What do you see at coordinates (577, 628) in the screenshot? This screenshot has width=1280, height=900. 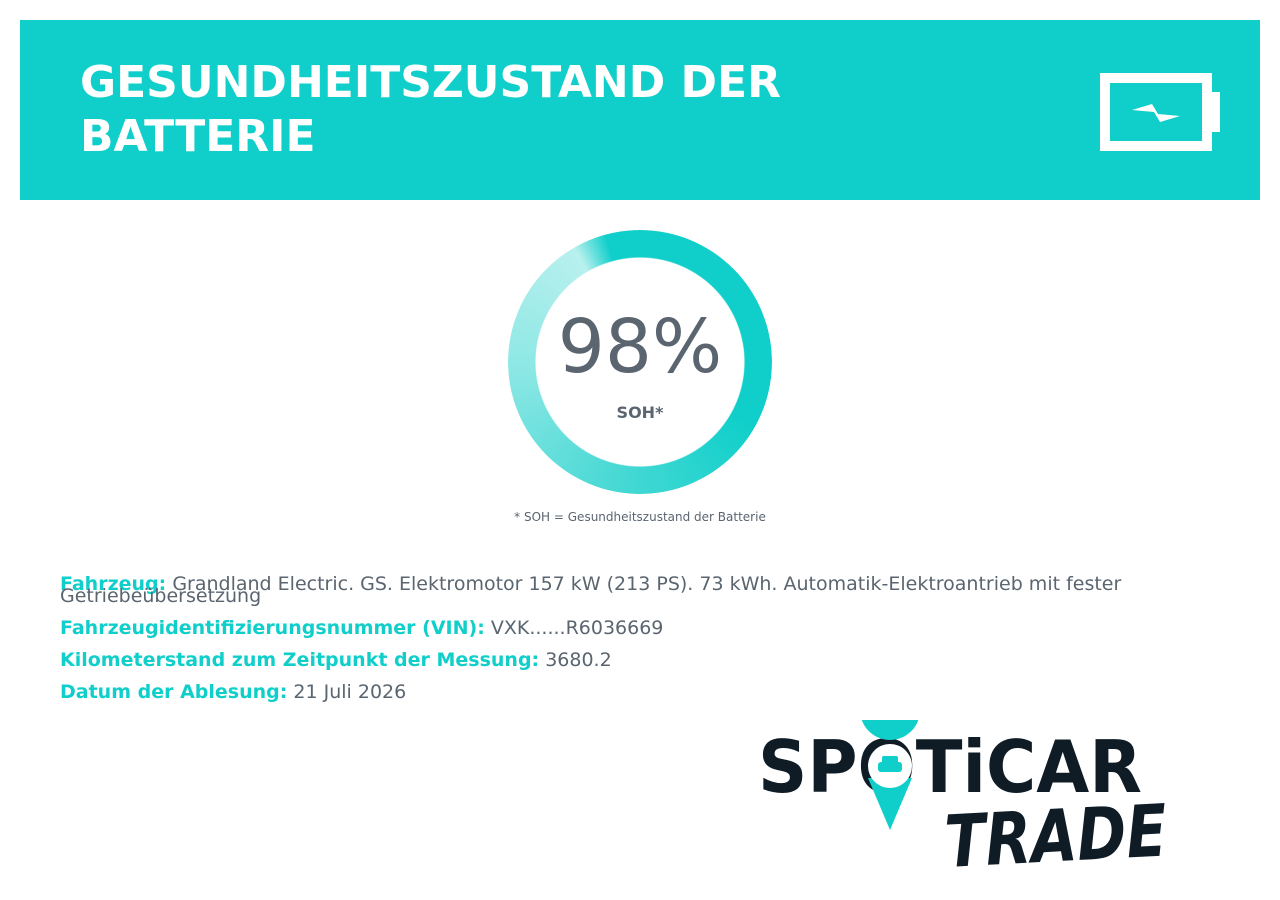 I see `detail-value: VXK......R6036669` at bounding box center [577, 628].